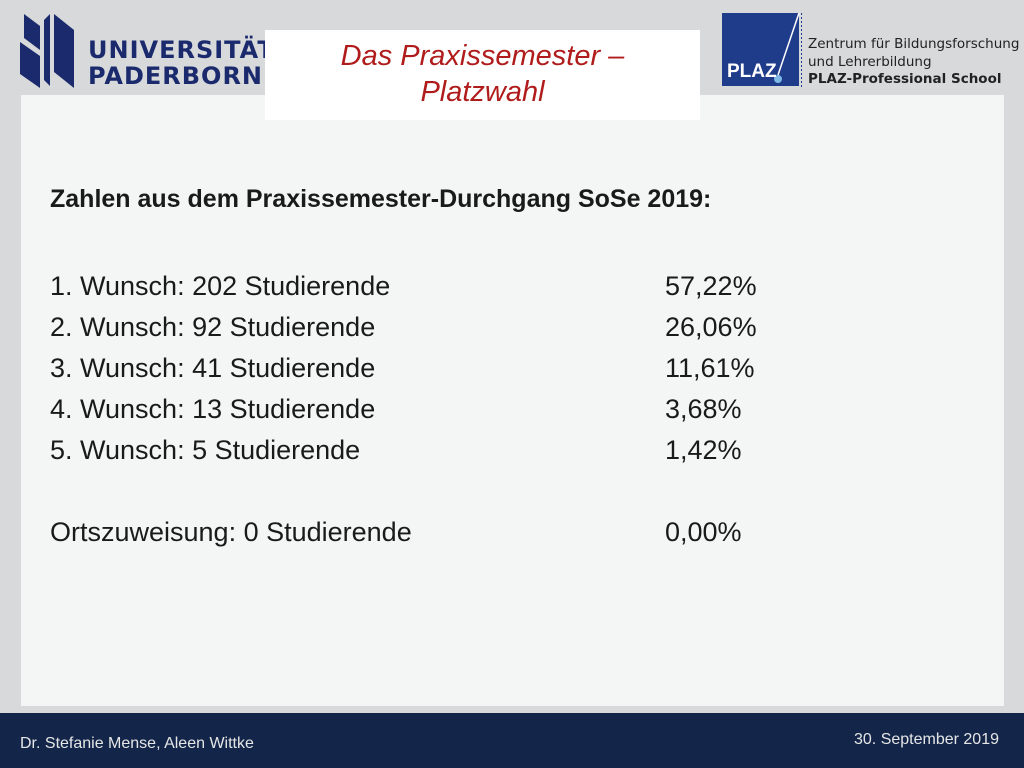  I want to click on wish-label: 1. Wunsch: 202 Studierende, so click(220, 286).